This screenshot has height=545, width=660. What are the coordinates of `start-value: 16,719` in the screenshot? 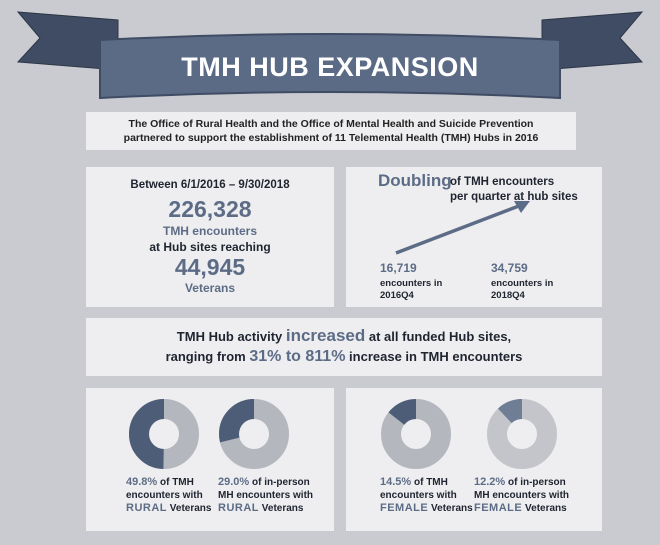 It's located at (398, 268).